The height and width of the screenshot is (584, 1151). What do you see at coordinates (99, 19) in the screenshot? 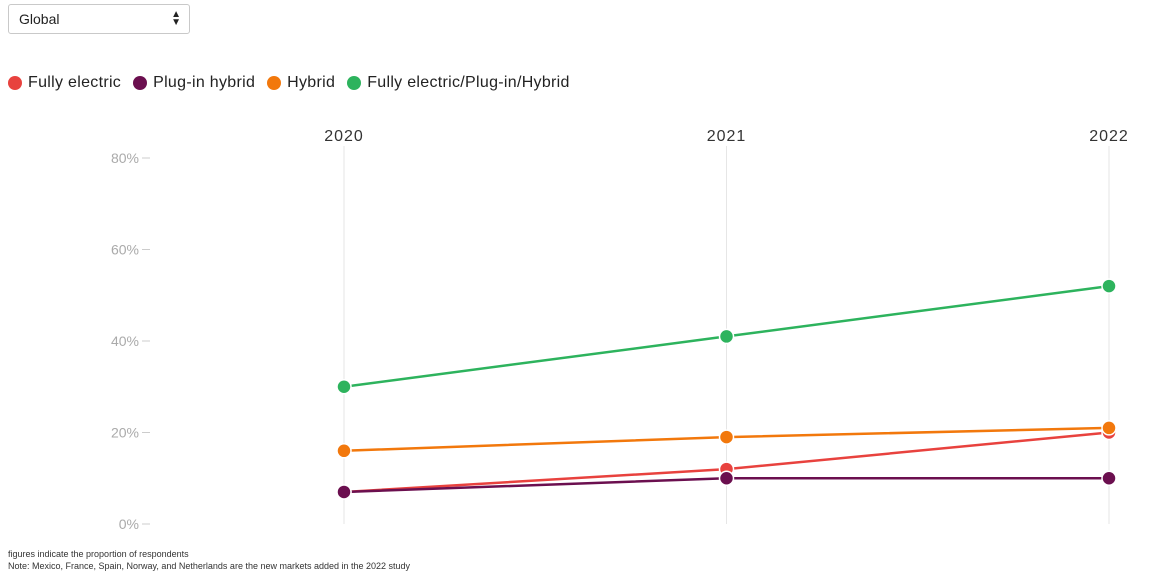
I see `region-select: Global ▲ ▼` at bounding box center [99, 19].